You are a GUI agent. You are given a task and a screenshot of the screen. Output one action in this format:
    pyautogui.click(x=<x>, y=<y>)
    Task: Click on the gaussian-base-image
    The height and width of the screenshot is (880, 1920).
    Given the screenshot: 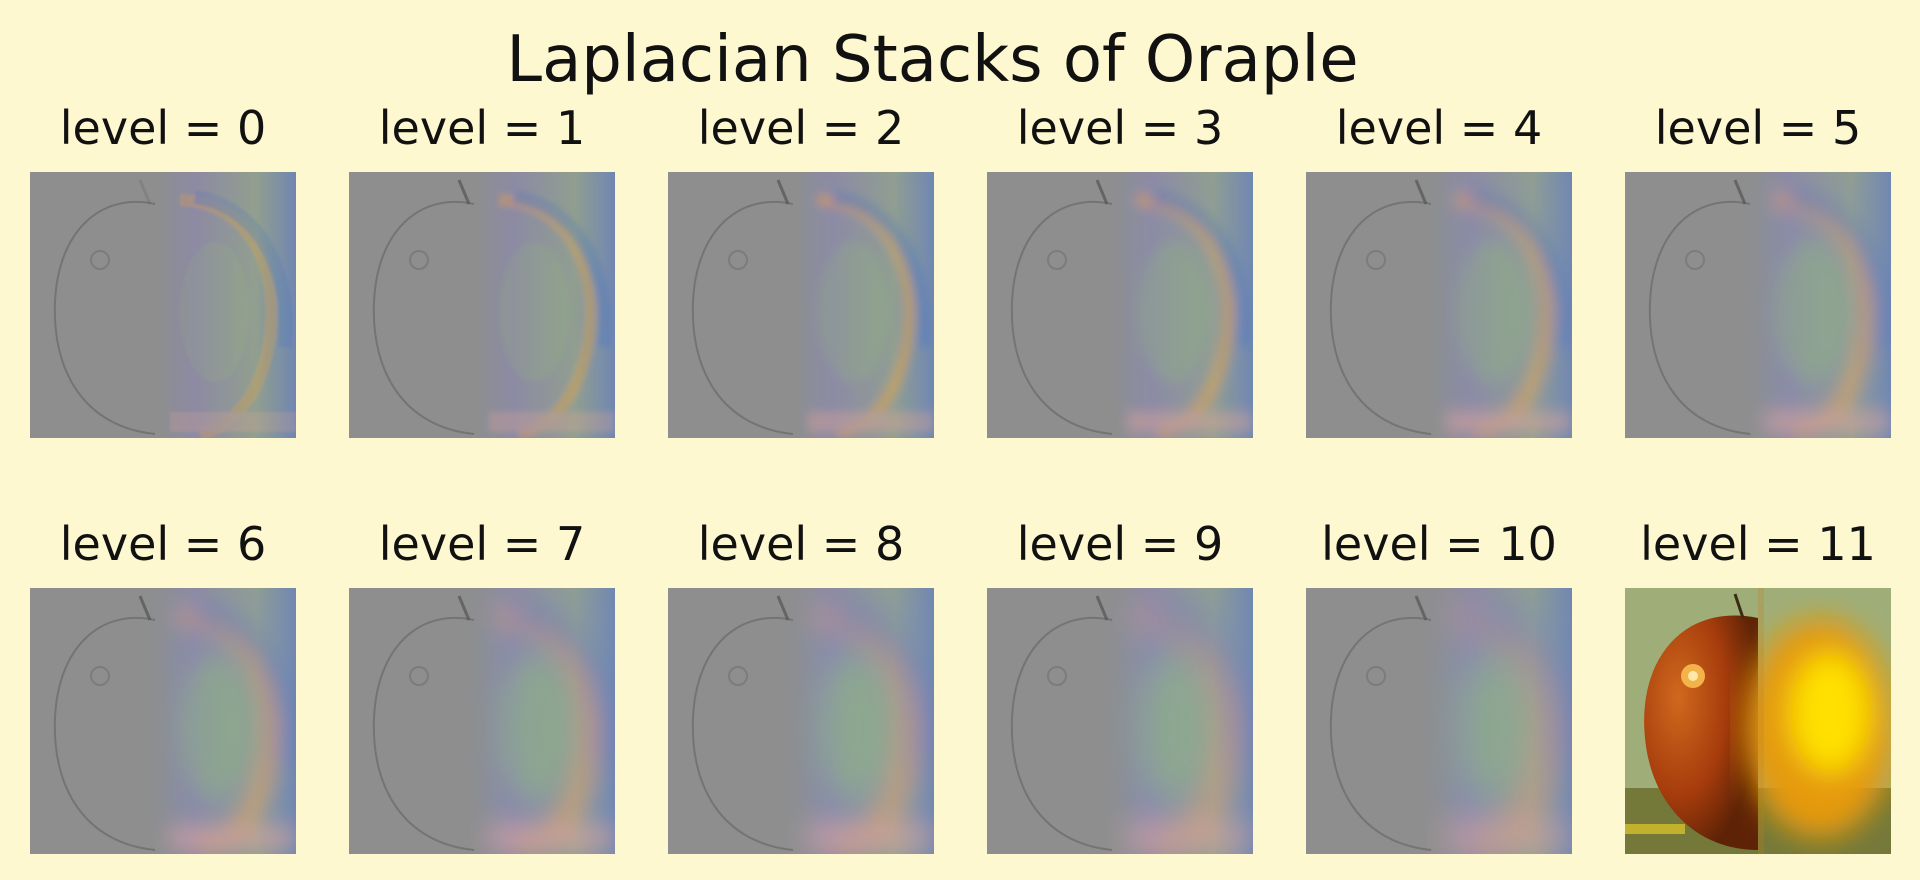 What is the action you would take?
    pyautogui.click(x=1758, y=721)
    